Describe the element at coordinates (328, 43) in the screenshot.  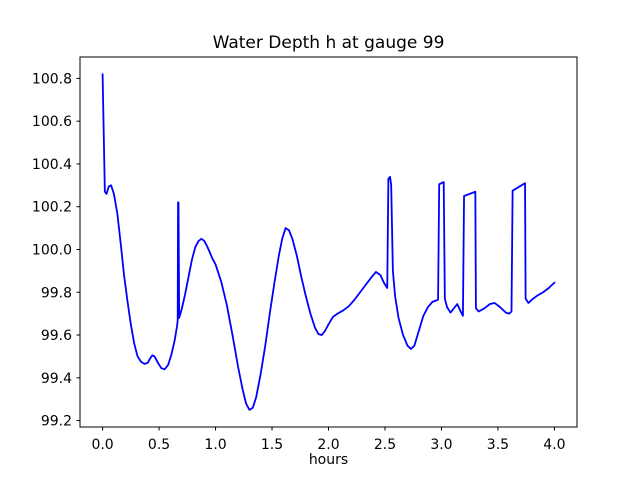
I see `chart-title: Water Depth h at gauge 99` at that location.